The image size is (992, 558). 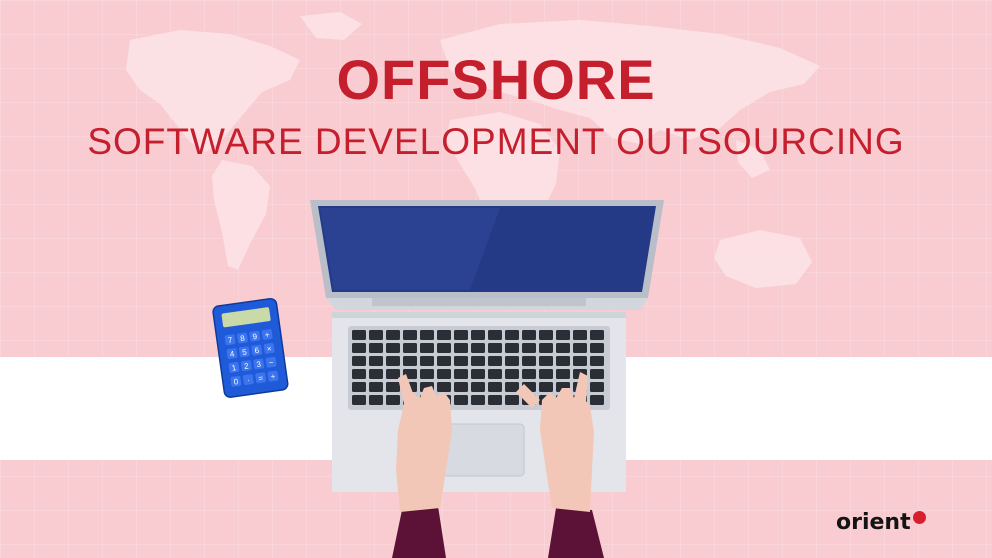 What do you see at coordinates (496, 79) in the screenshot?
I see `headline-line-1: OFFSHORE` at bounding box center [496, 79].